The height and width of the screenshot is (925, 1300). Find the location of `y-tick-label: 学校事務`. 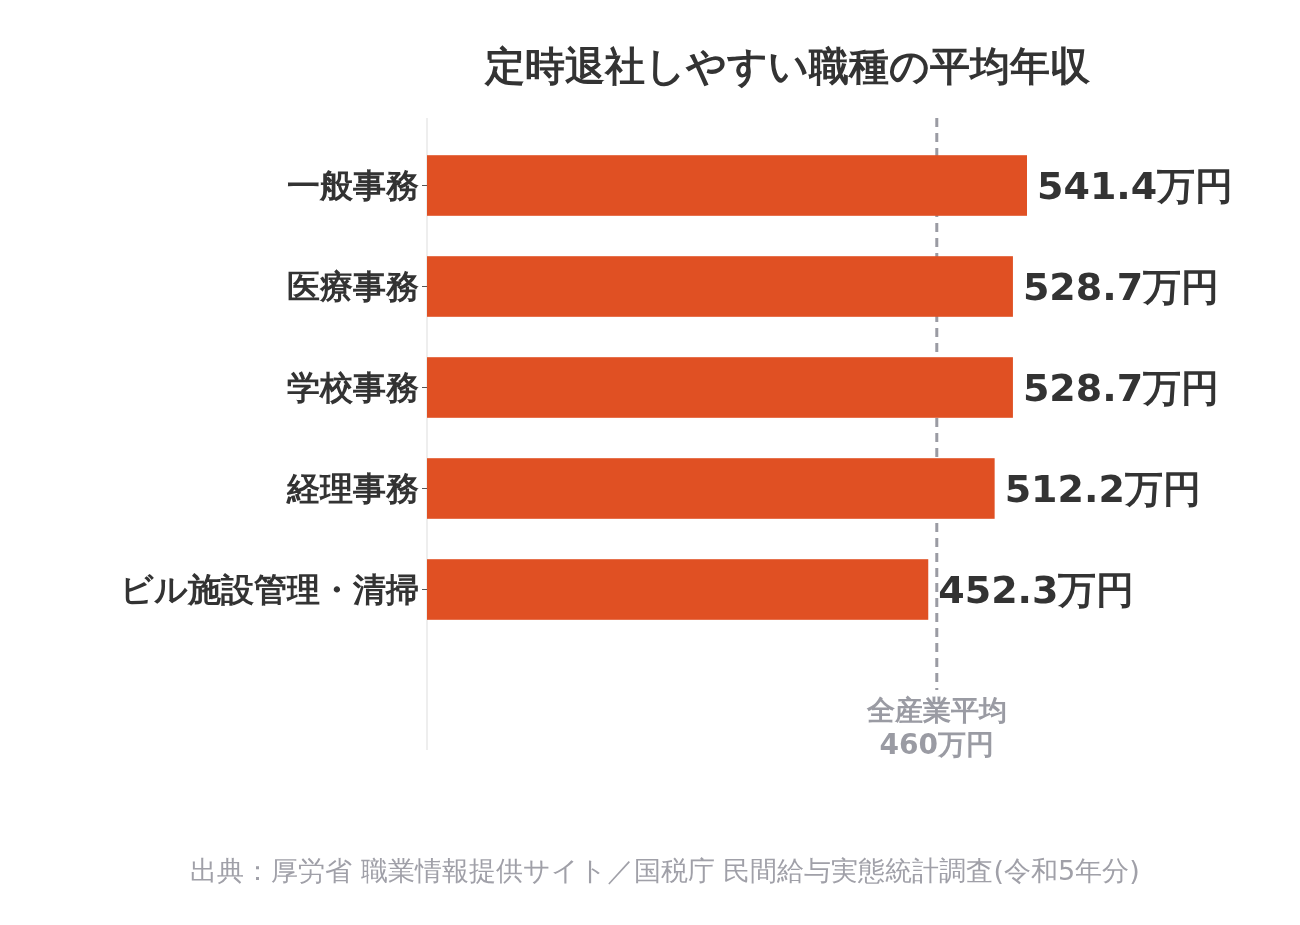

y-tick-label: 学校事務 is located at coordinates (353, 388).